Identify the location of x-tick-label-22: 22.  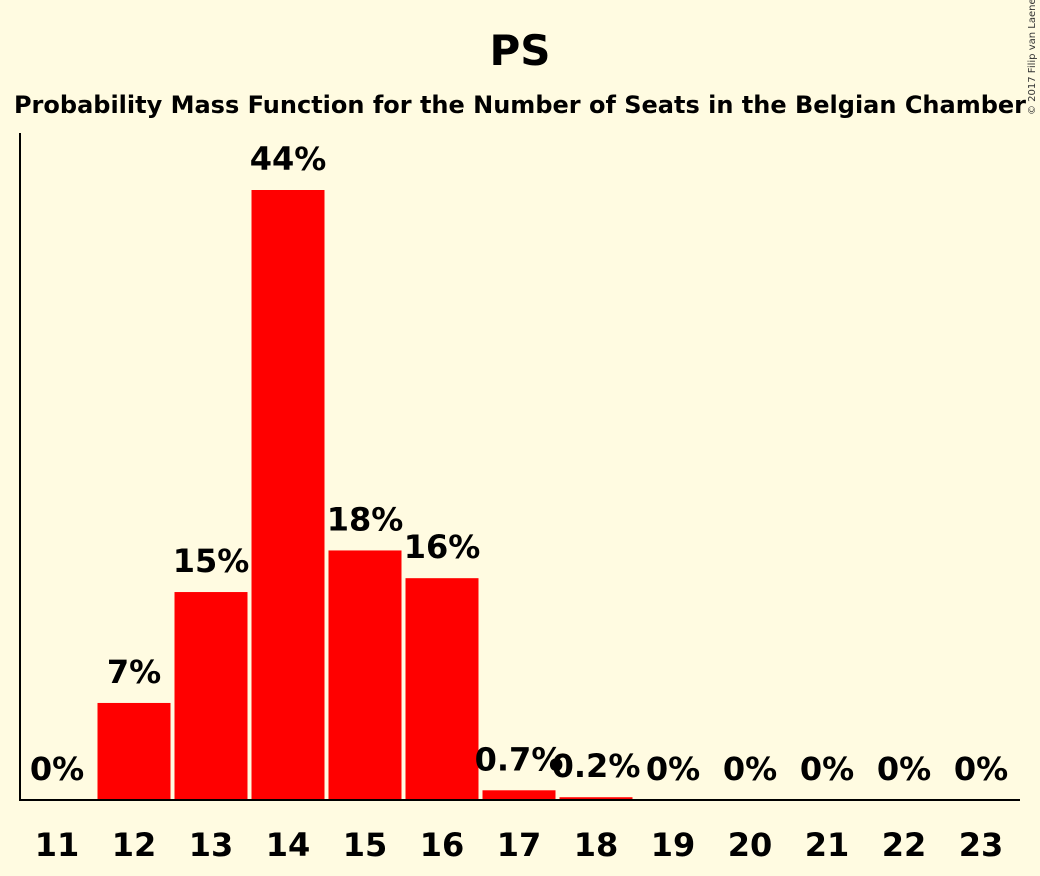
(904, 845).